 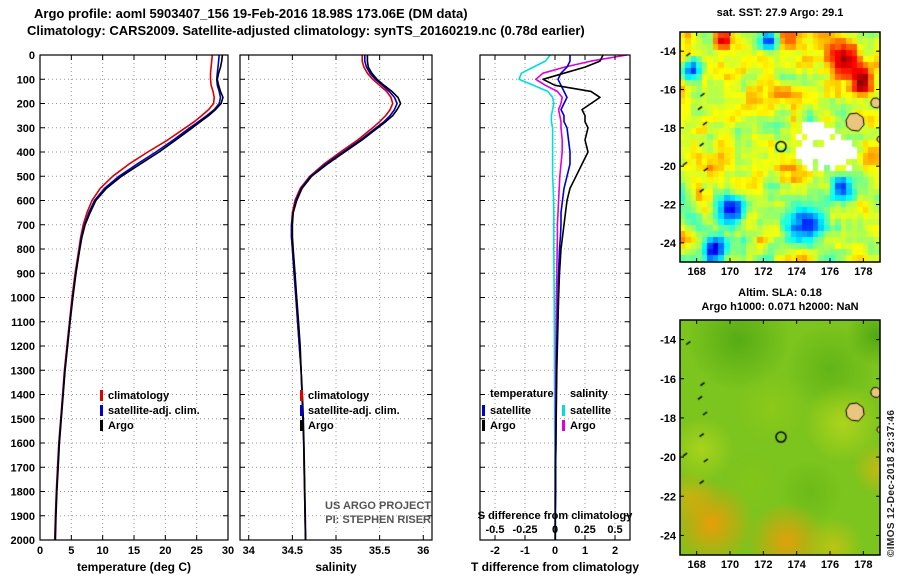 I want to click on depth-tick-label: 1900, so click(x=23, y=517).